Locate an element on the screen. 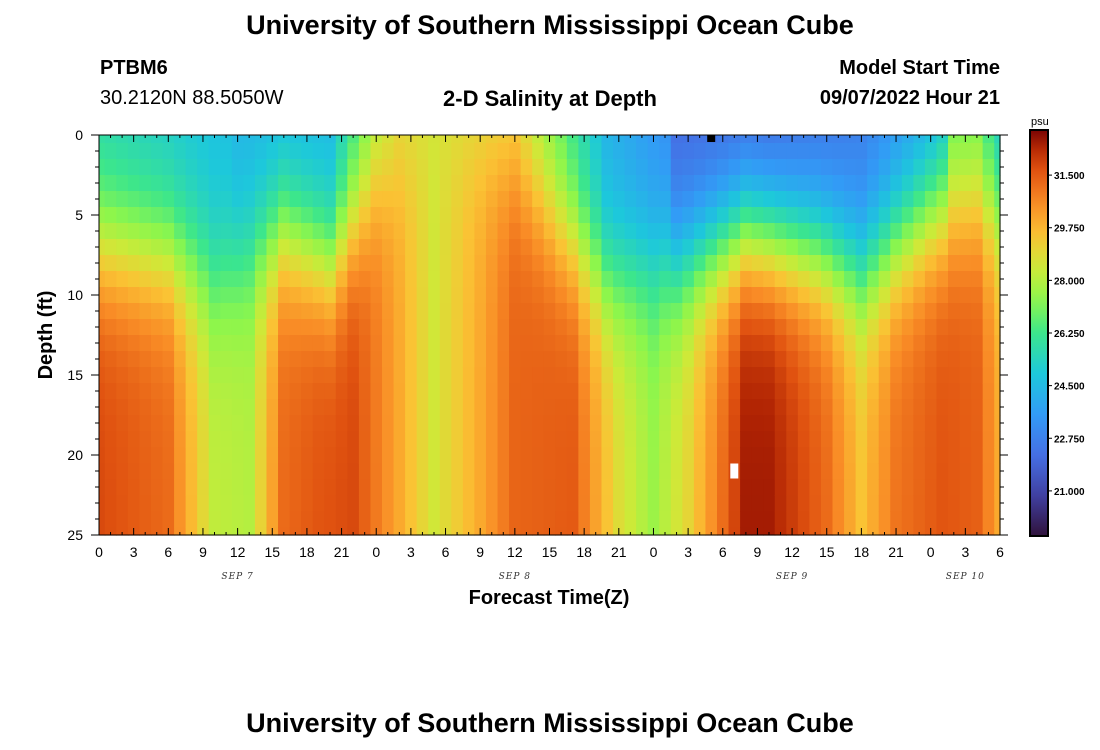 Image resolution: width=1100 pixels, height=750 pixels. y-tick-label: 15 is located at coordinates (75, 375).